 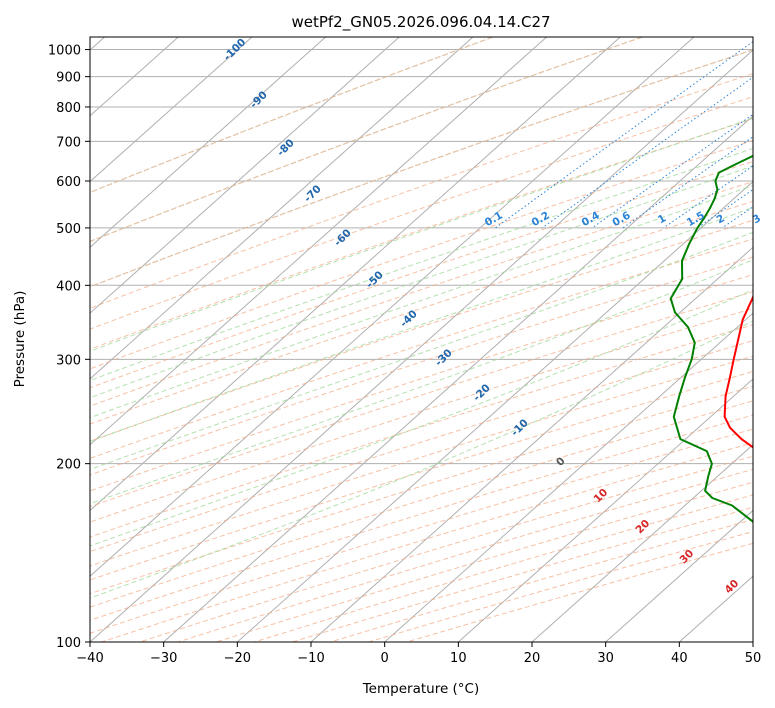 I want to click on x-tick-label: 10, so click(x=458, y=658).